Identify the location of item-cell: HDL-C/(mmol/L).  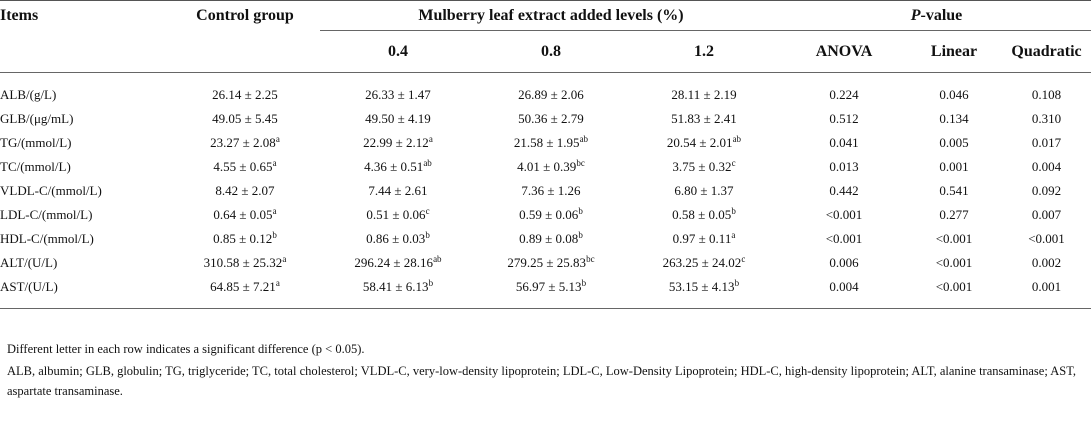
(85, 239).